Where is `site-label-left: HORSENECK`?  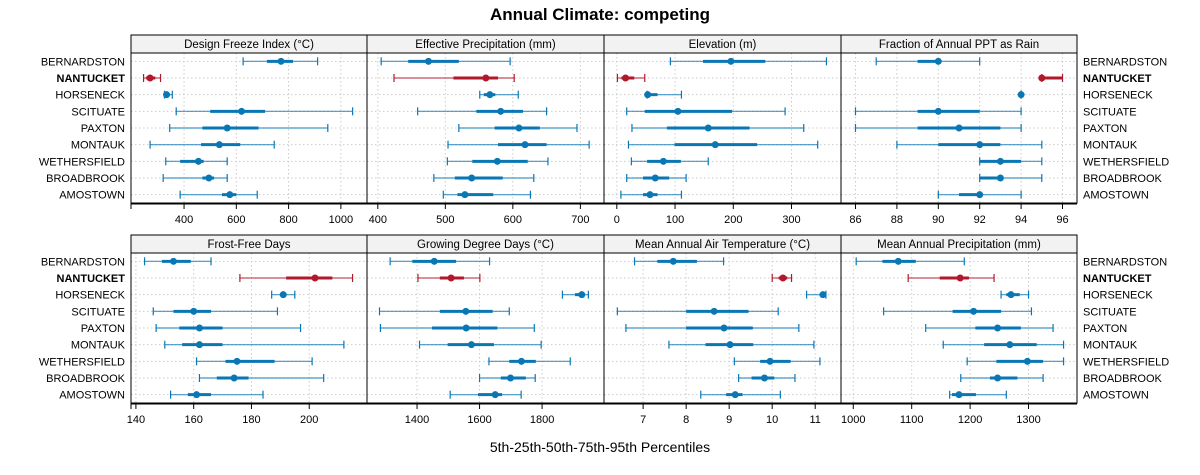 site-label-left: HORSENECK is located at coordinates (90, 296).